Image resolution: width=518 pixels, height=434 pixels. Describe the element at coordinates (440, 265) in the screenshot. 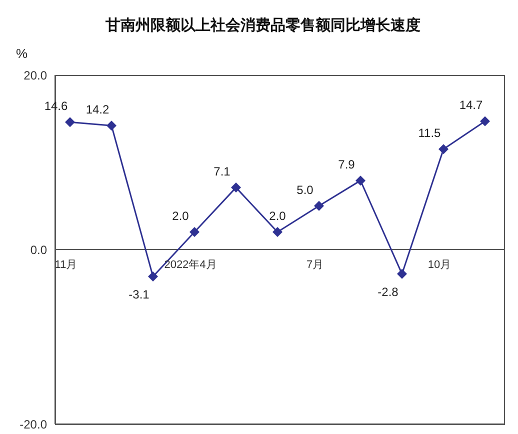

I see `x-tick-label: 10月` at that location.